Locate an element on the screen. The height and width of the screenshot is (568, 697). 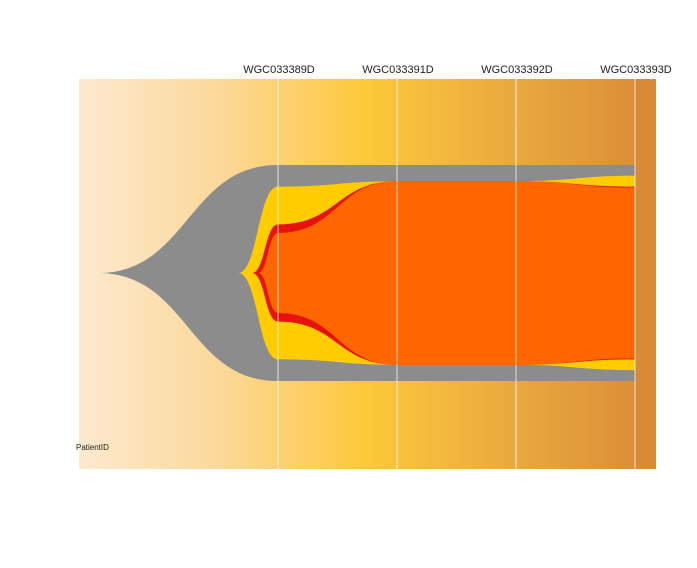
timepoint-label: WGC033392D is located at coordinates (517, 70).